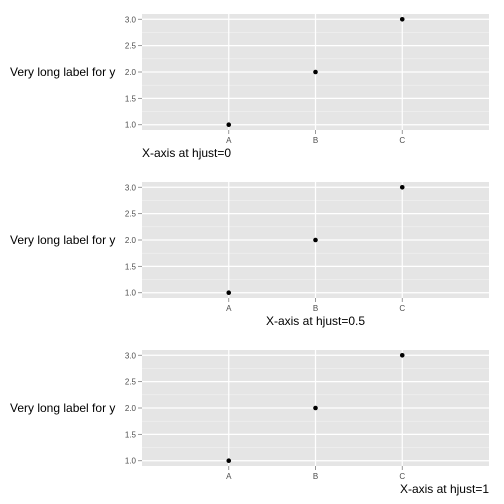  I want to click on x-axis-title: X-axis at hjust=0, so click(186, 153).